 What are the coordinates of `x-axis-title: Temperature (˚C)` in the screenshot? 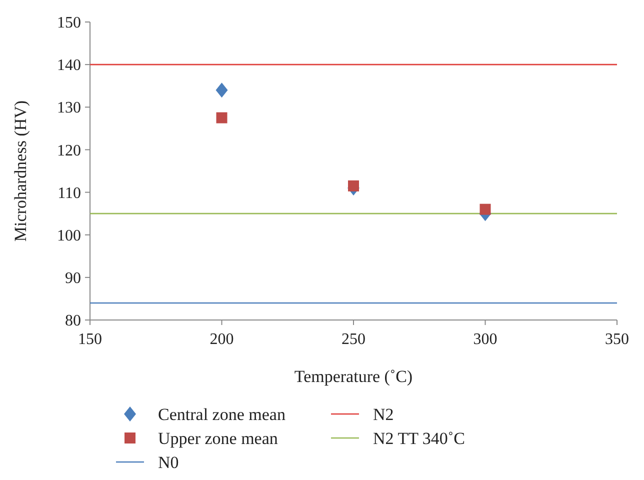 It's located at (353, 376).